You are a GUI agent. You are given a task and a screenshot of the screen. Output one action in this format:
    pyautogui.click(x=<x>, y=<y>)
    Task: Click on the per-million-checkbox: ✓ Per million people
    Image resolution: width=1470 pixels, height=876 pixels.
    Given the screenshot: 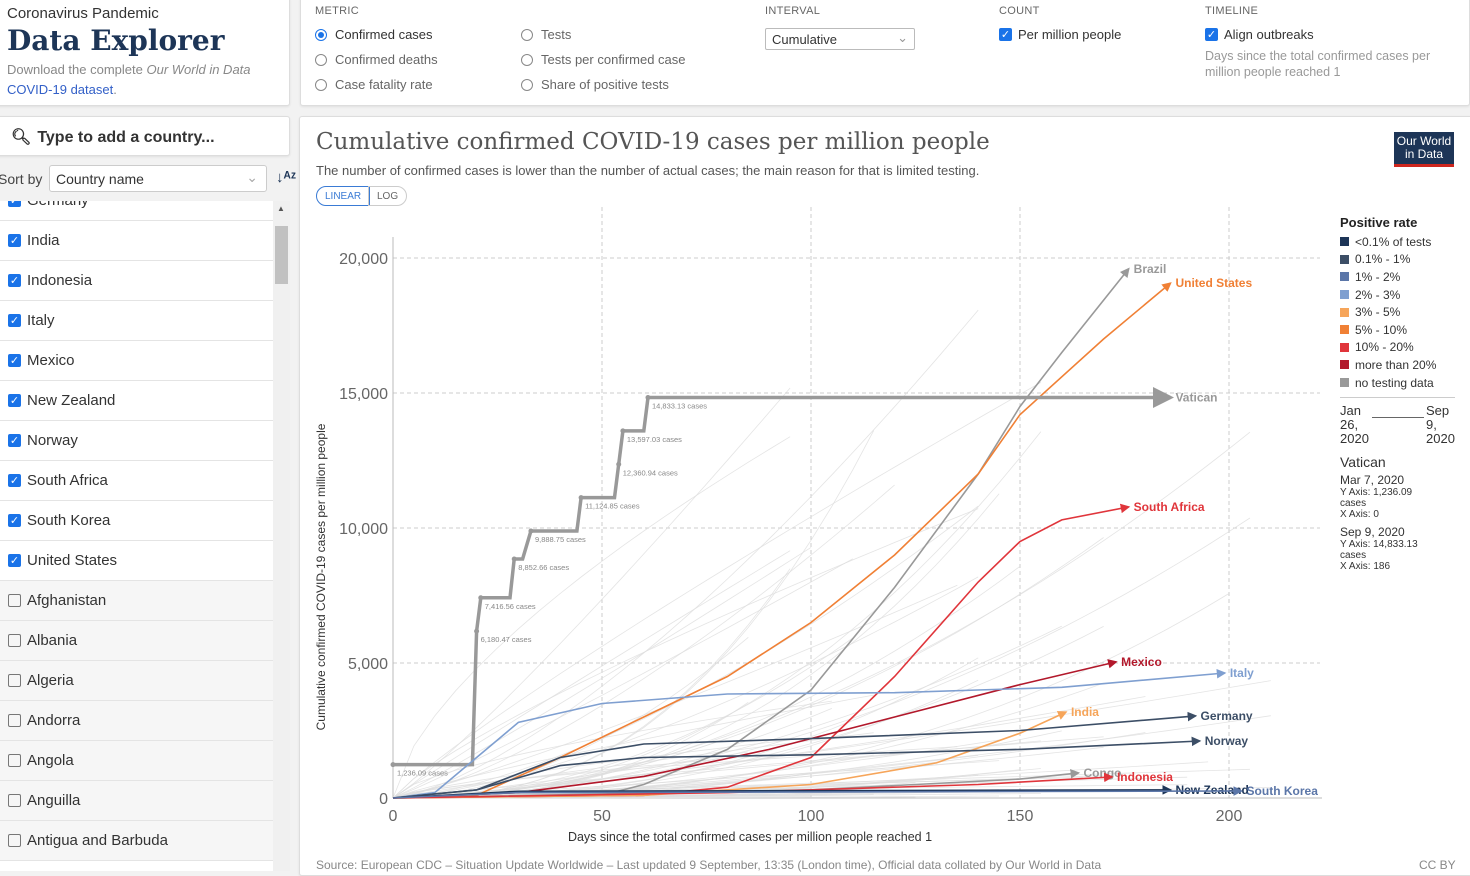 What is the action you would take?
    pyautogui.click(x=1060, y=34)
    